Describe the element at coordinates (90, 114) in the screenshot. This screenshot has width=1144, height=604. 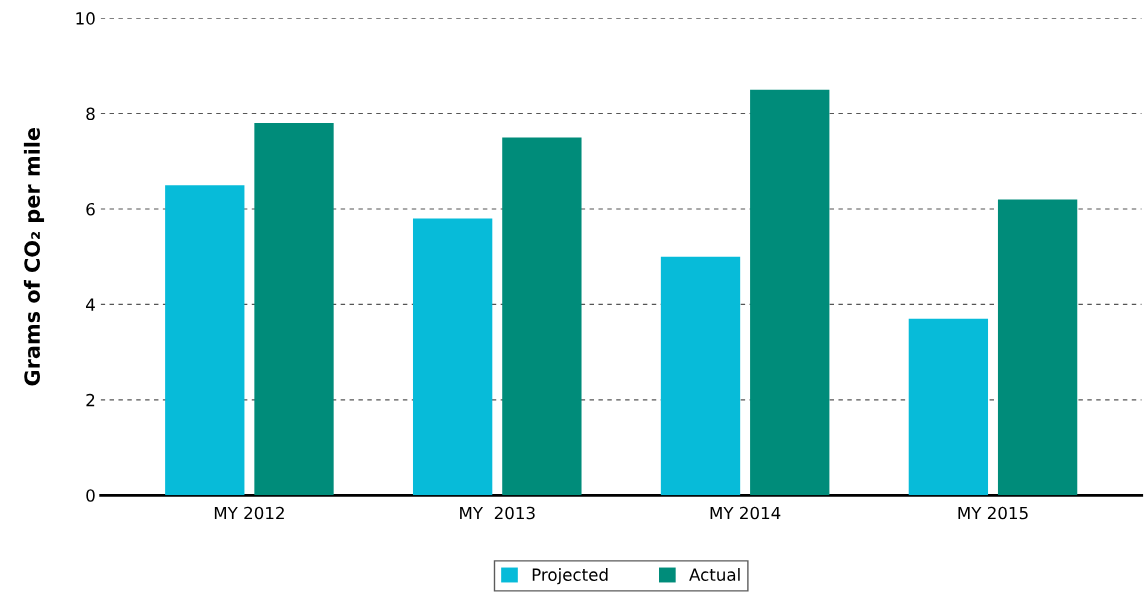
I see `y-tick-label: 8` at that location.